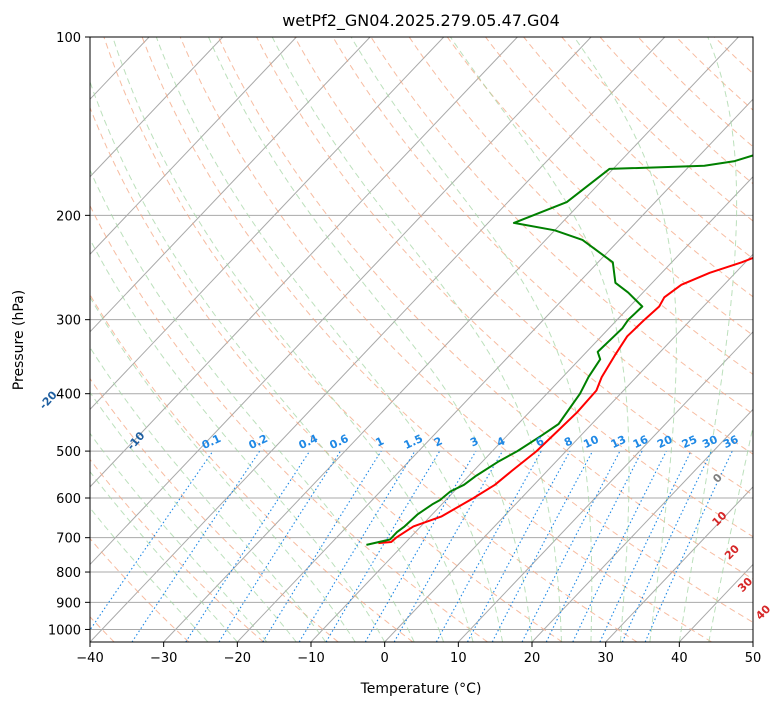 The image size is (775, 708). What do you see at coordinates (641, 442) in the screenshot?
I see `mixing-ratio-label: 16` at bounding box center [641, 442].